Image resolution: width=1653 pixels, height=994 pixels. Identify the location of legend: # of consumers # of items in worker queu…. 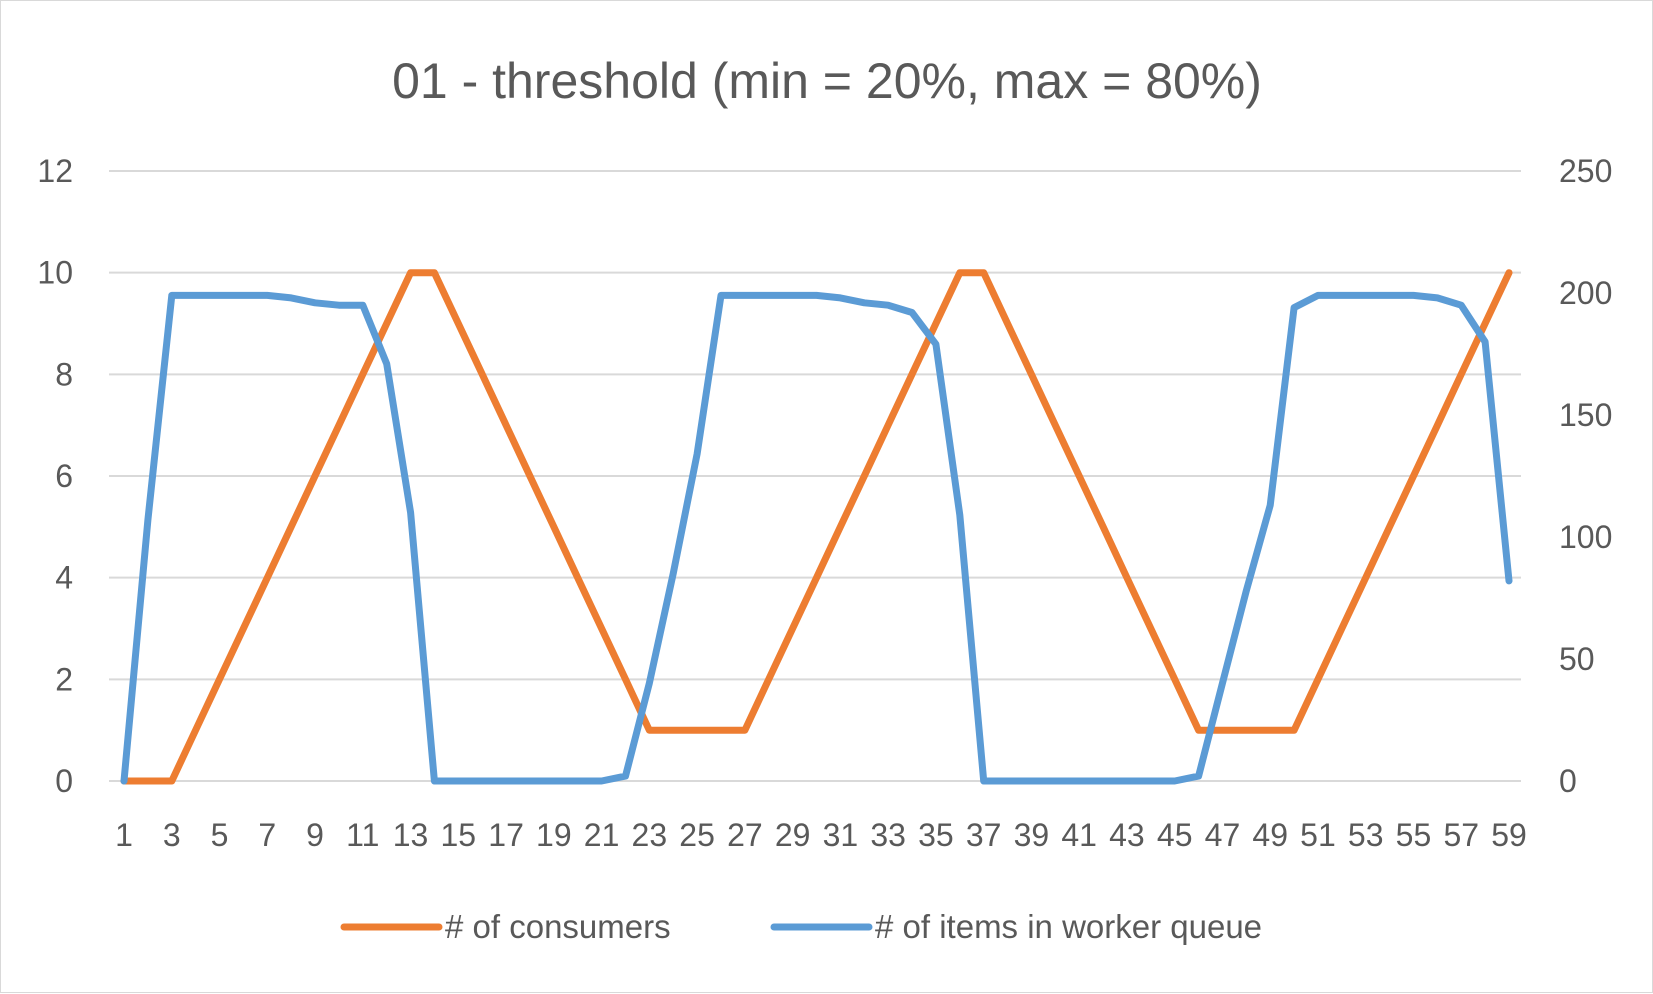
(801, 926).